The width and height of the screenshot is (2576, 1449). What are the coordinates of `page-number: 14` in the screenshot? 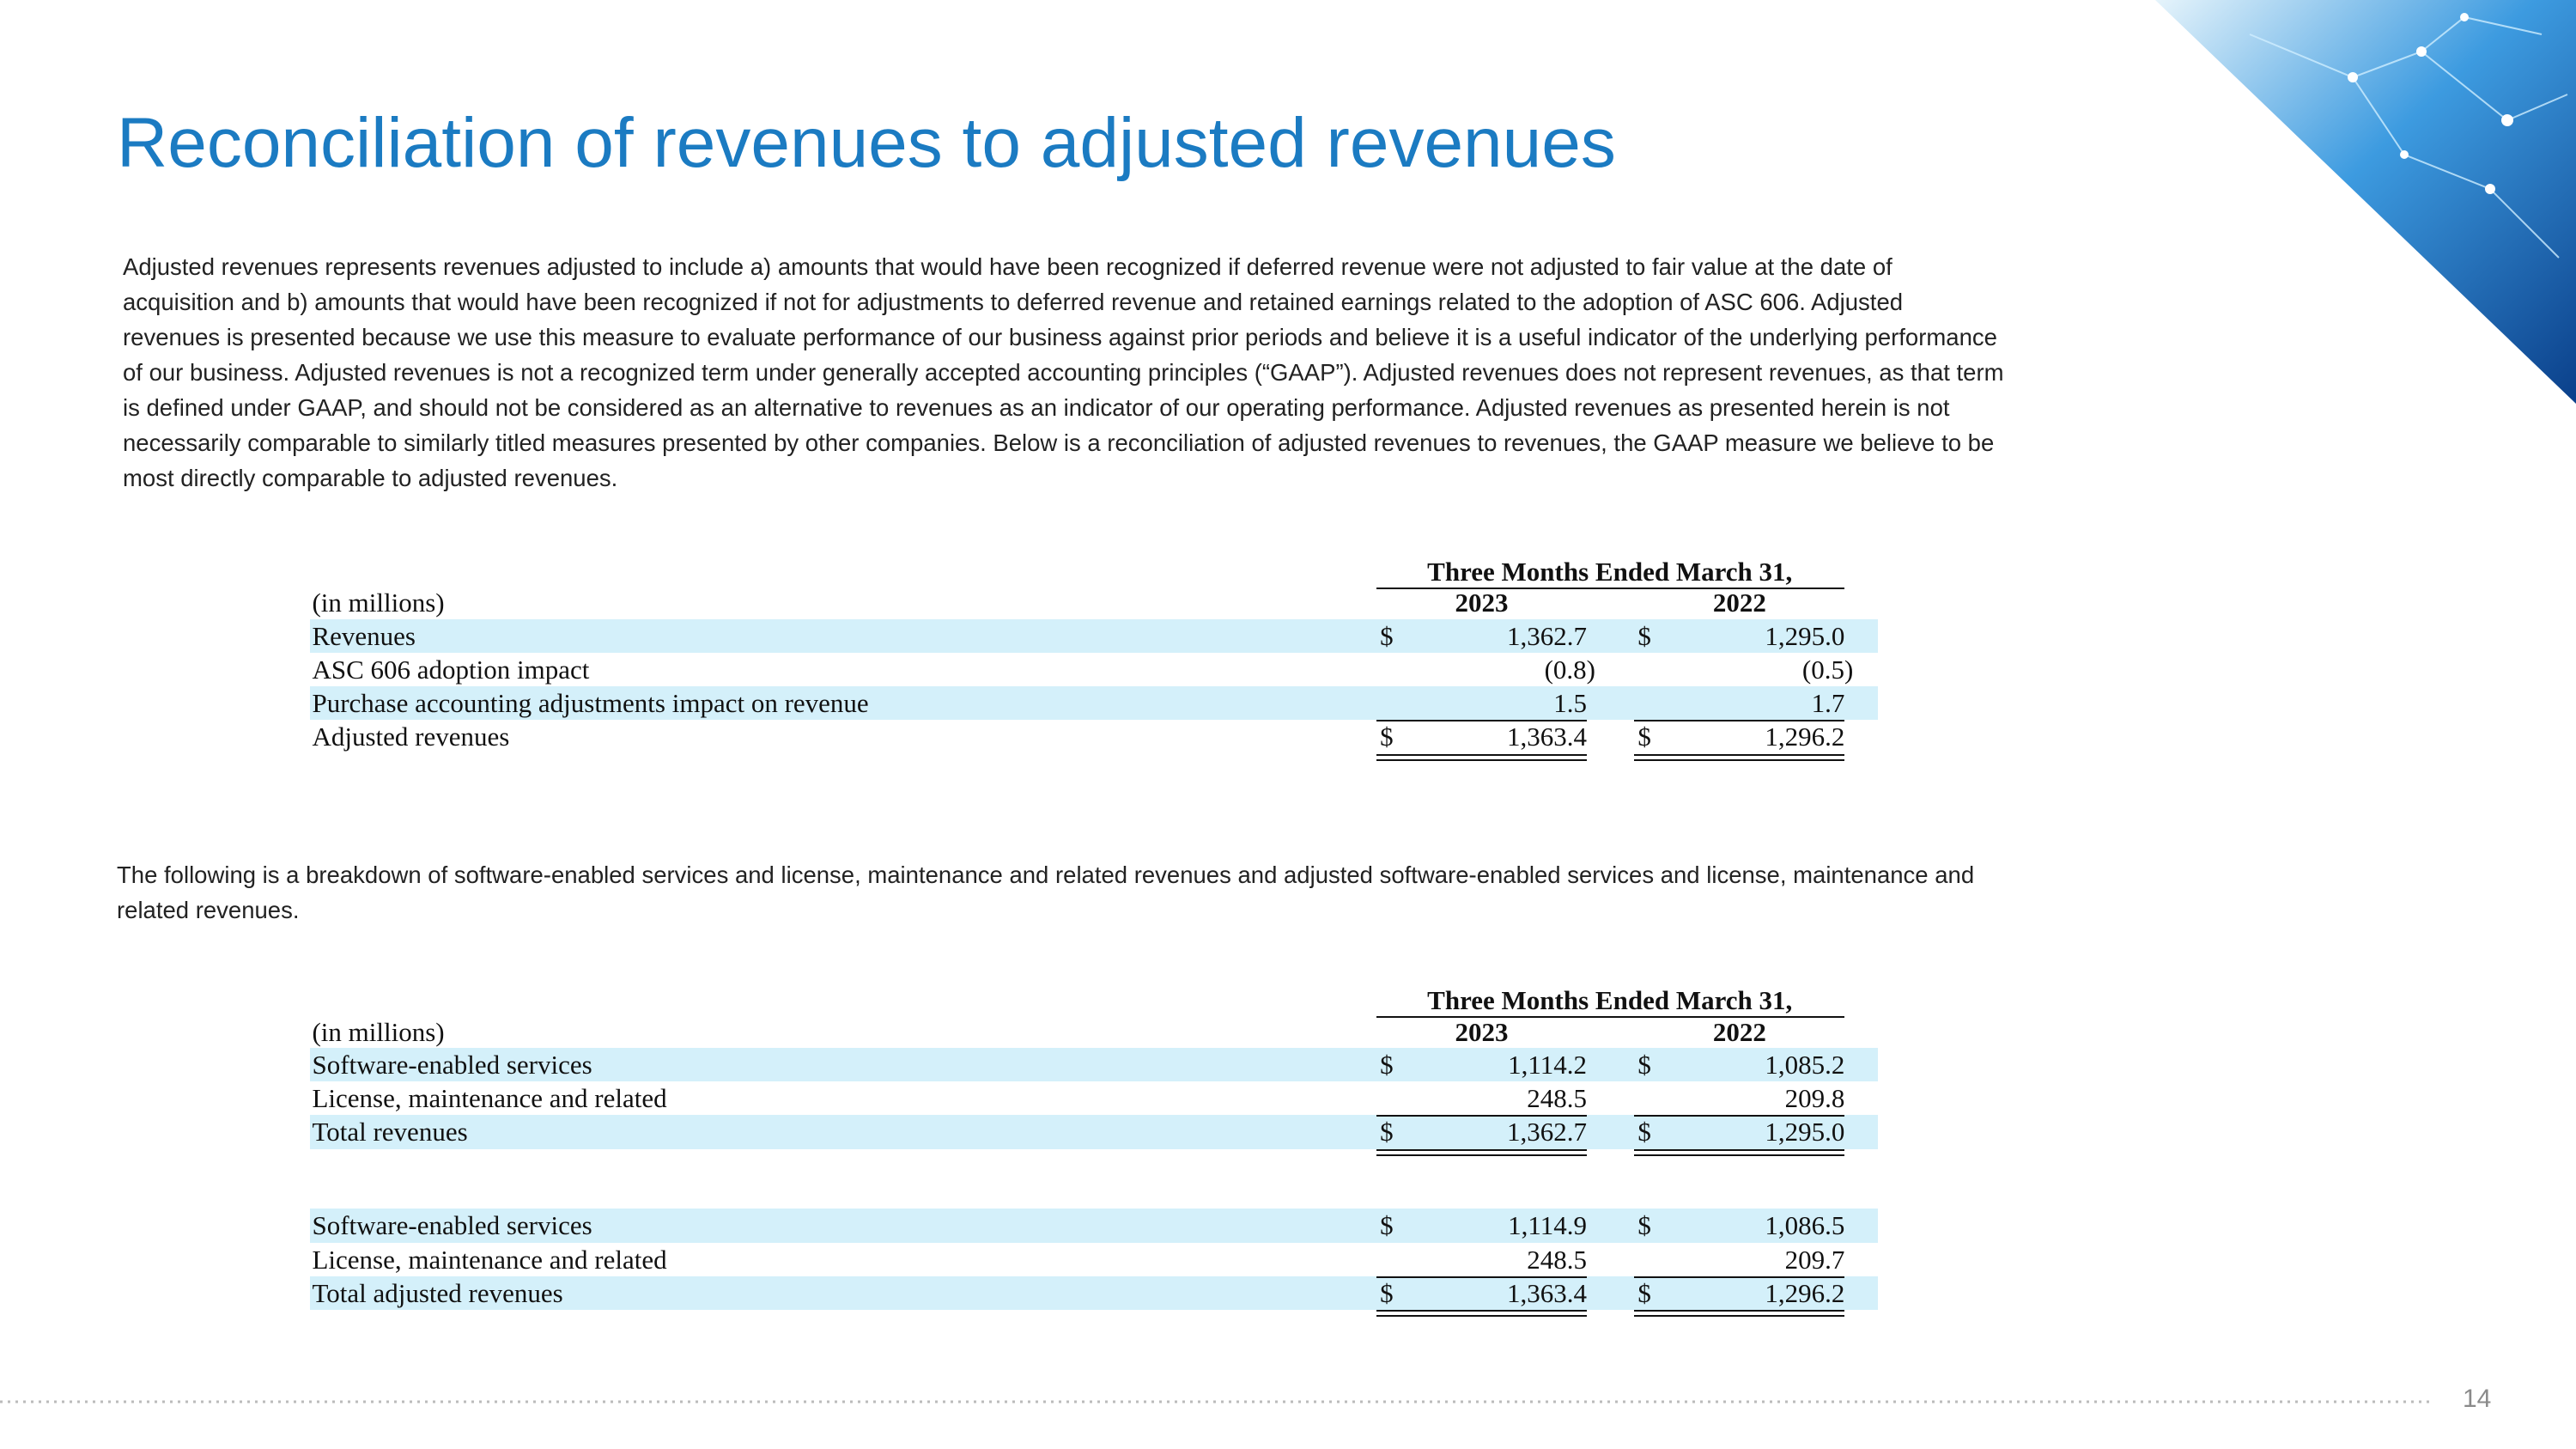 It's located at (2478, 1399).